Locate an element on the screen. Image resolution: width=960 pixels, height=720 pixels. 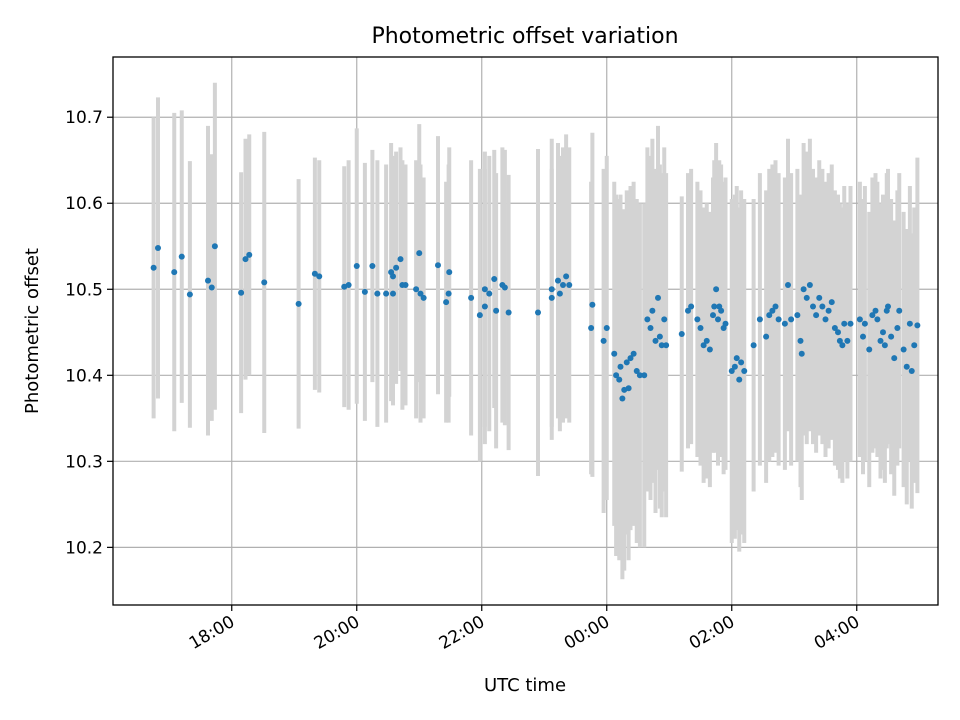
y-tick-label: 10.4 is located at coordinates (84, 376).